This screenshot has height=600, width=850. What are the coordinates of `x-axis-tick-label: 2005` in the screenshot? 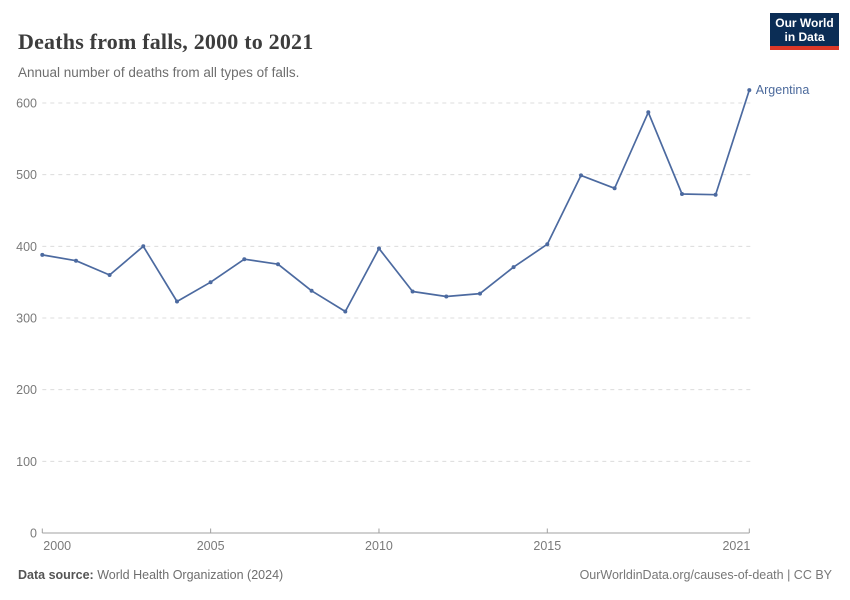 It's located at (211, 546).